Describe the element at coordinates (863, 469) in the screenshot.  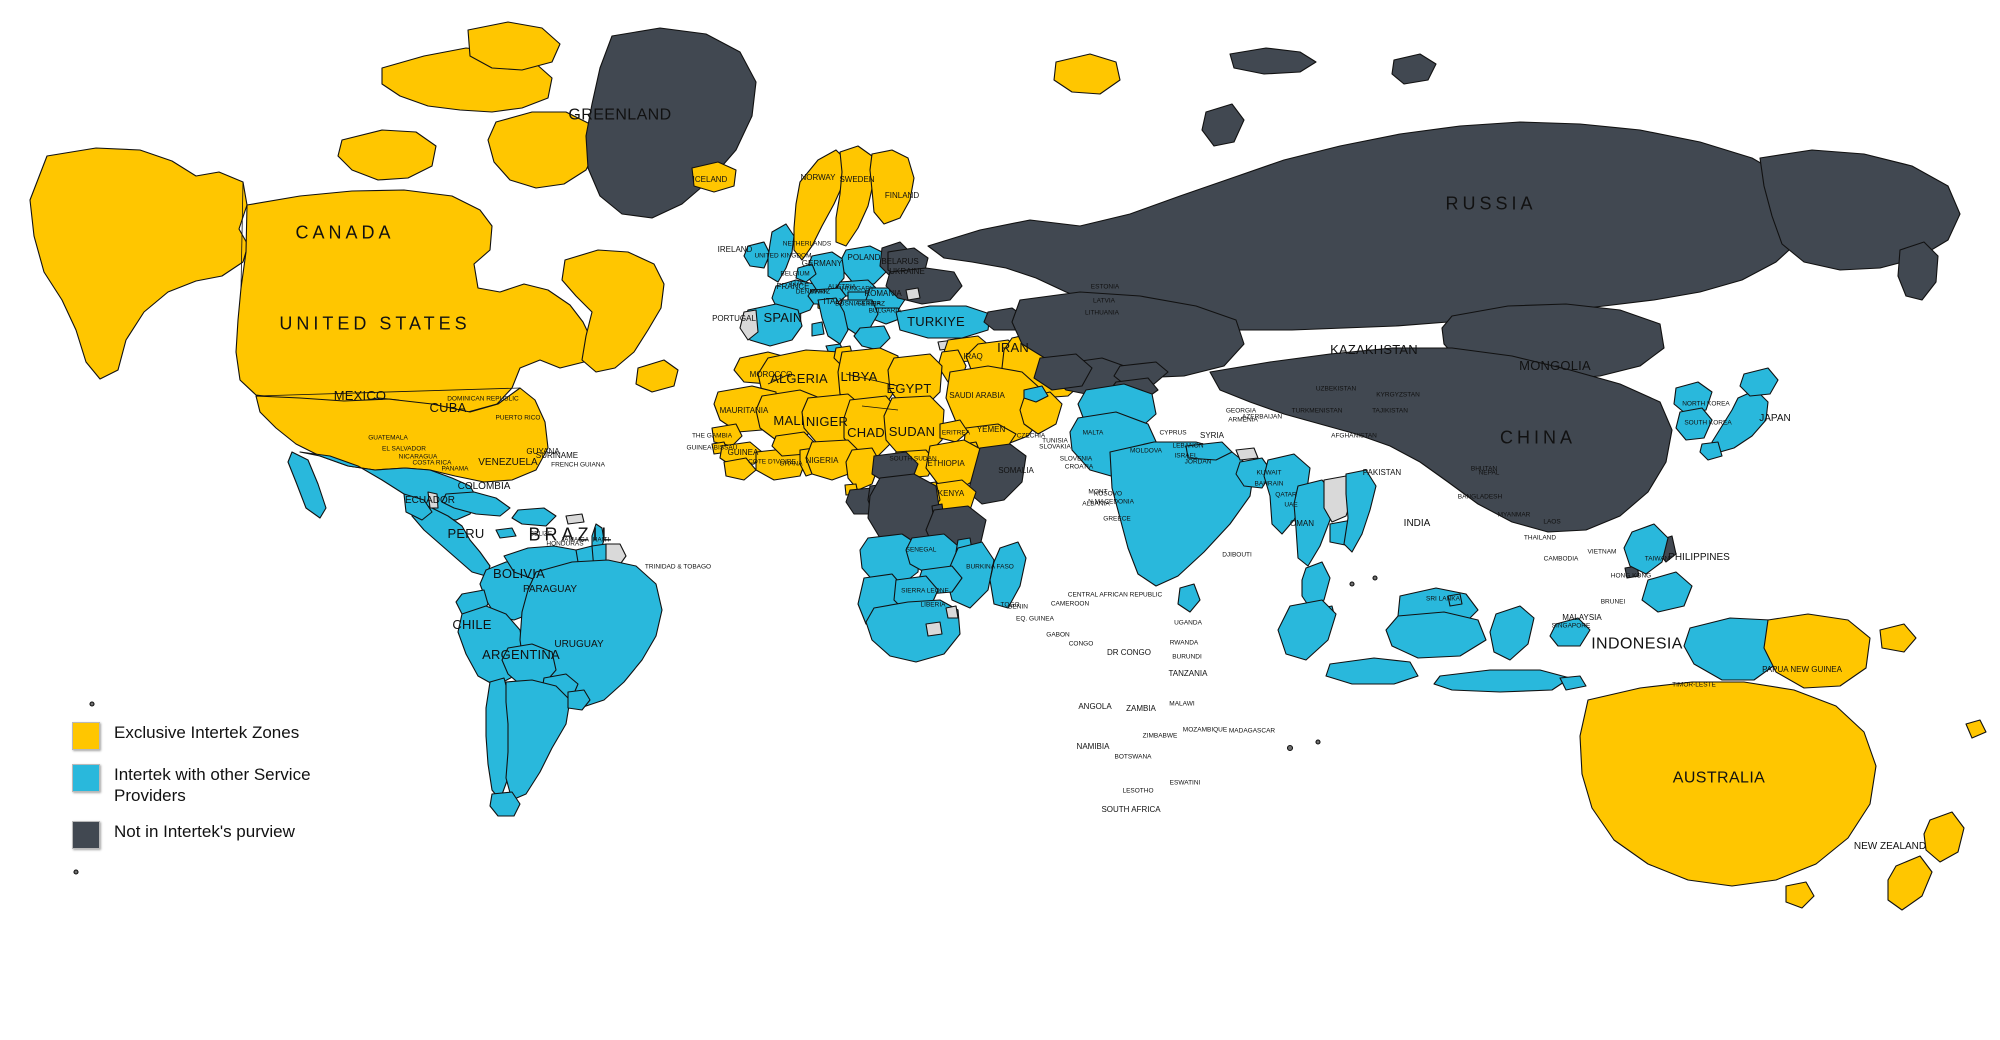
I see `region-cameroon` at that location.